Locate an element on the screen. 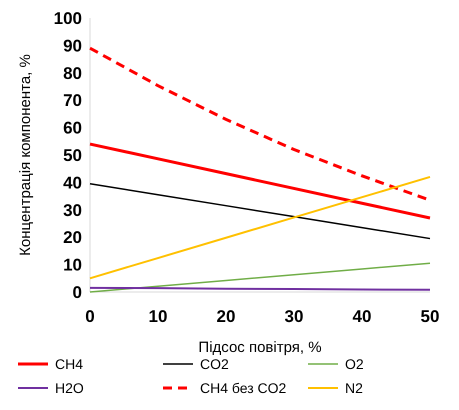  x-tick-label: 50 is located at coordinates (430, 316).